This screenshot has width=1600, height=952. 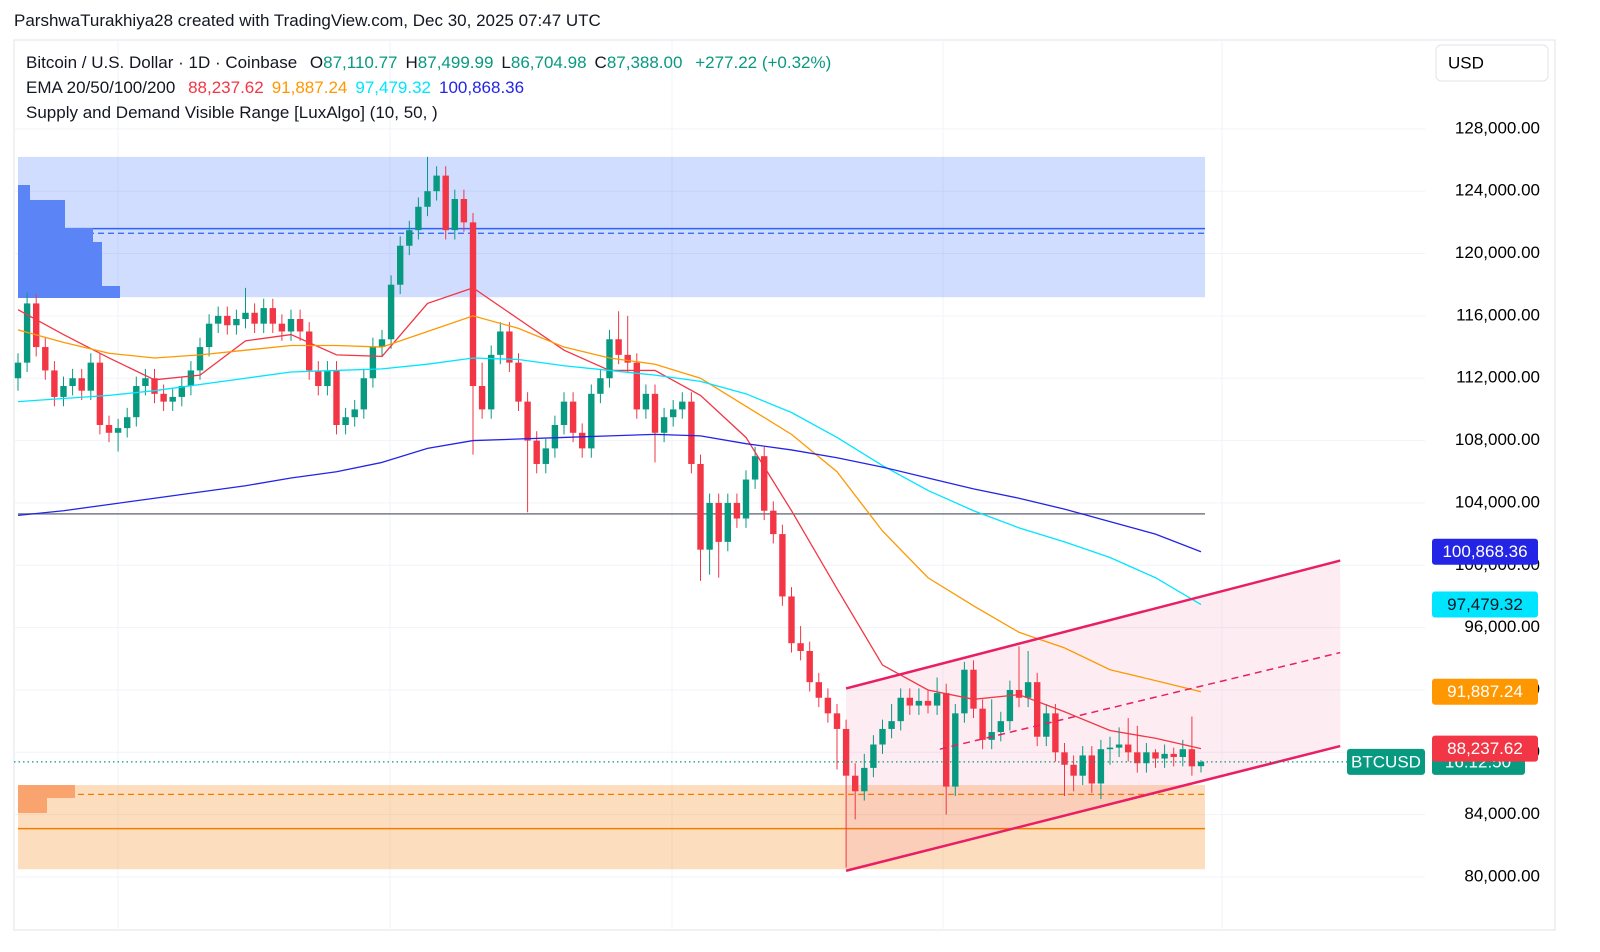 What do you see at coordinates (1498, 314) in the screenshot?
I see `y-tick-label: 116,000.00` at bounding box center [1498, 314].